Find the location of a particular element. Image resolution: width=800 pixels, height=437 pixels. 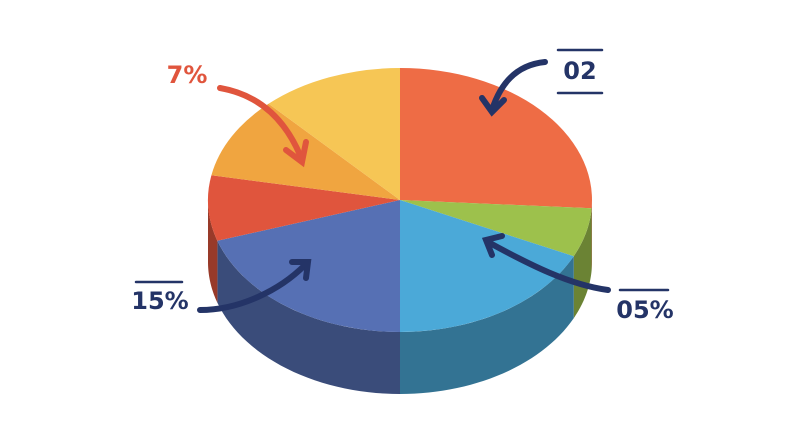

annotation: 02 is located at coordinates (579, 71).